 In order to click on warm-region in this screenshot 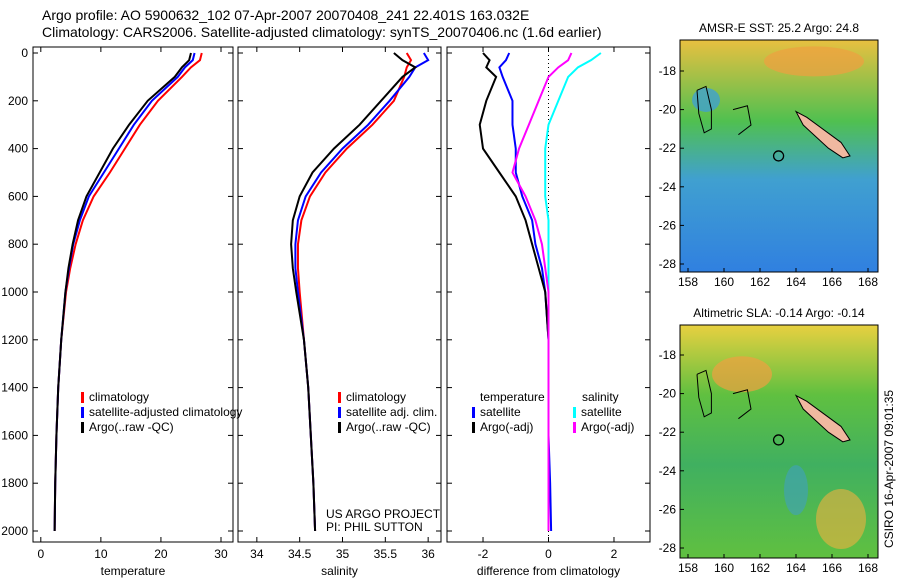, I will do `click(814, 61)`.